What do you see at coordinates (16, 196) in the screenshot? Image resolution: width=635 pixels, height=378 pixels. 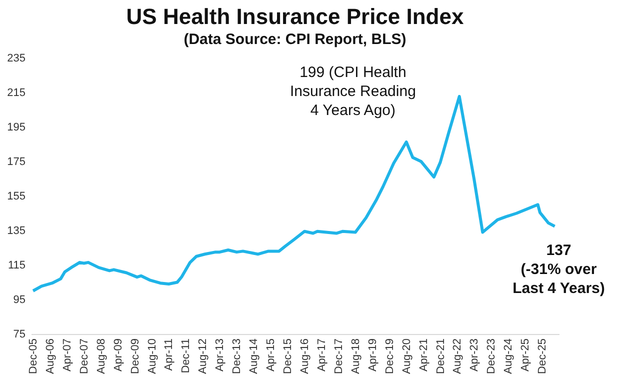 I see `y-tick-label: 155` at bounding box center [16, 196].